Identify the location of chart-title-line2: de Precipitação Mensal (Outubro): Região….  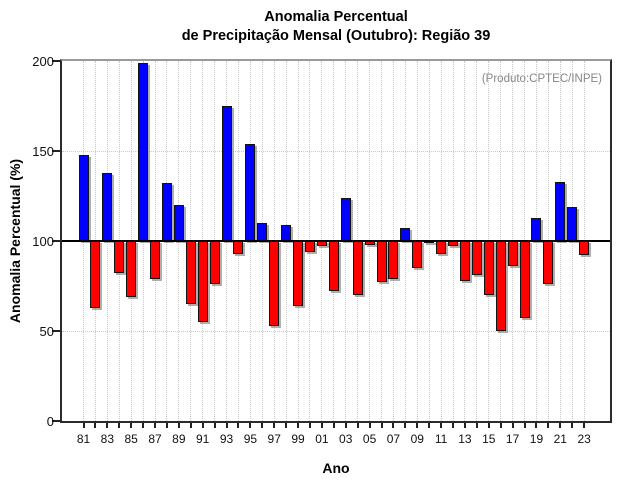
(336, 36).